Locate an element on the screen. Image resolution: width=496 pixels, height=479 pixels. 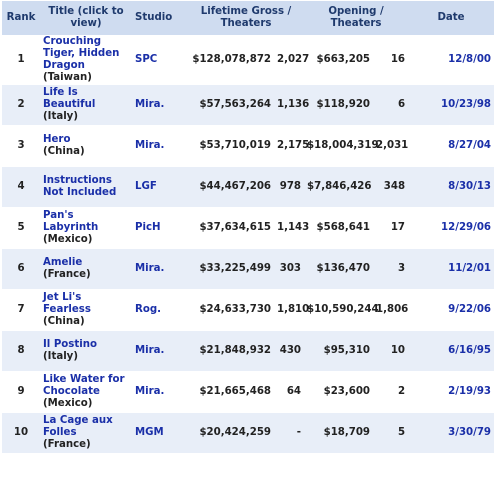
movie-title-link: Instructions Not Included is located at coordinates (80, 186).